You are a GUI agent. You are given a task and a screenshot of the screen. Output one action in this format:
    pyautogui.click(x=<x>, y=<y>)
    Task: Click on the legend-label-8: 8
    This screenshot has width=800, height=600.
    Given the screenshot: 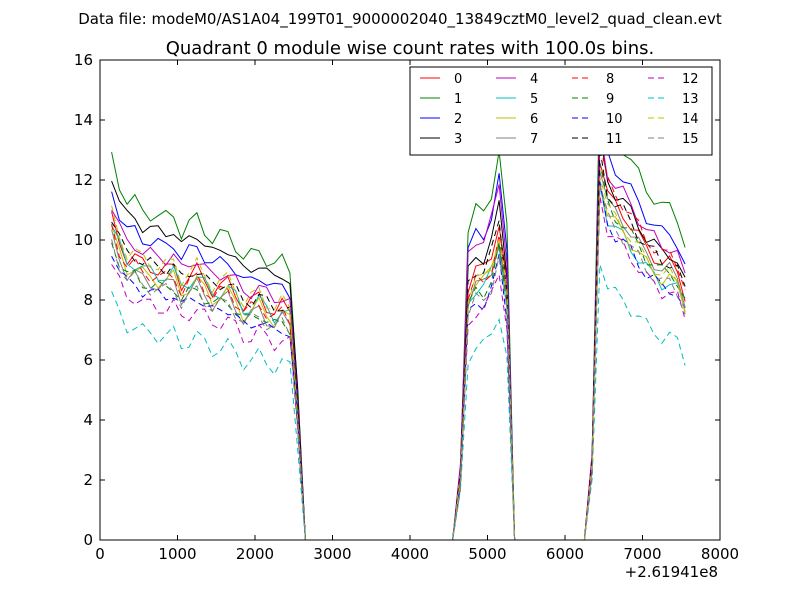 What is the action you would take?
    pyautogui.click(x=610, y=79)
    